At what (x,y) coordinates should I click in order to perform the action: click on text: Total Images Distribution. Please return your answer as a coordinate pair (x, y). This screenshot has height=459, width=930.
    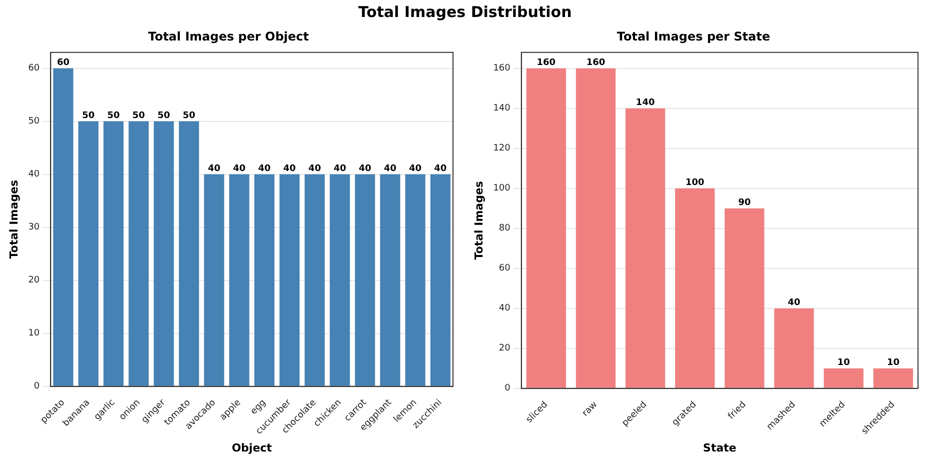
    Looking at the image, I should click on (465, 12).